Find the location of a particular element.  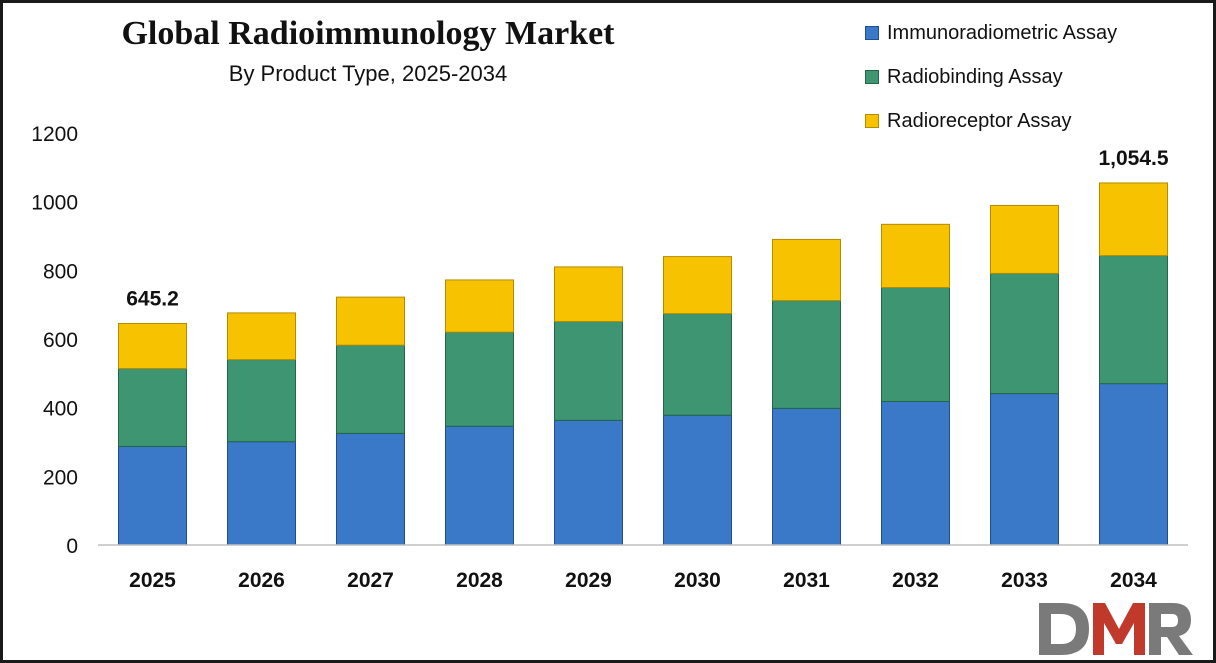

bar-stack-2032 is located at coordinates (915, 384).